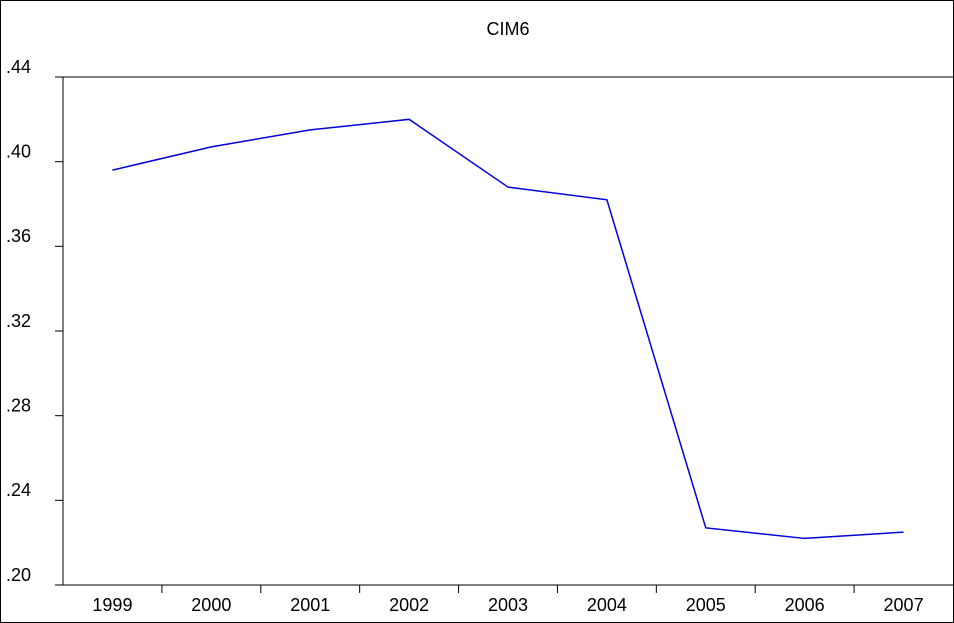  I want to click on x-tick-label: 2000, so click(211, 605).